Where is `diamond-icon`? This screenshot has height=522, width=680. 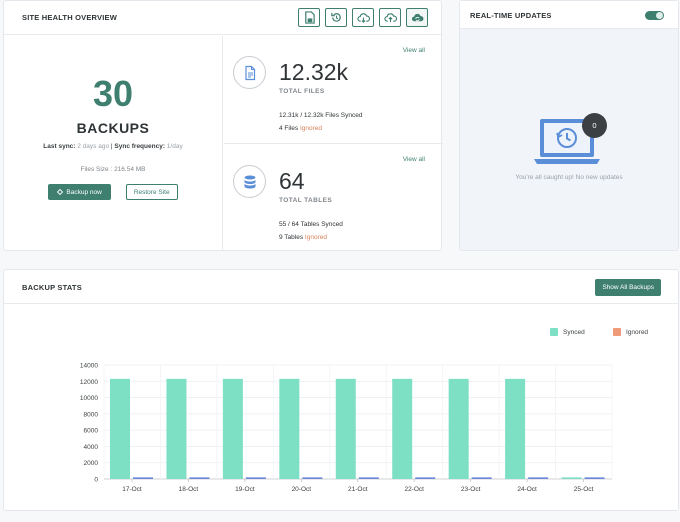
diamond-icon is located at coordinates (60, 192).